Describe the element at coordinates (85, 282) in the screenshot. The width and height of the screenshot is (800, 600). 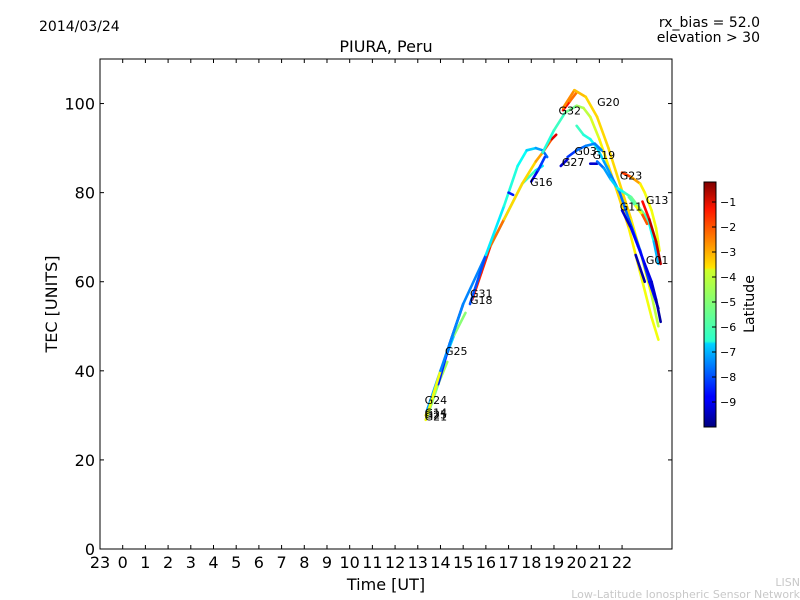
I see `y-tick-label: 60` at that location.